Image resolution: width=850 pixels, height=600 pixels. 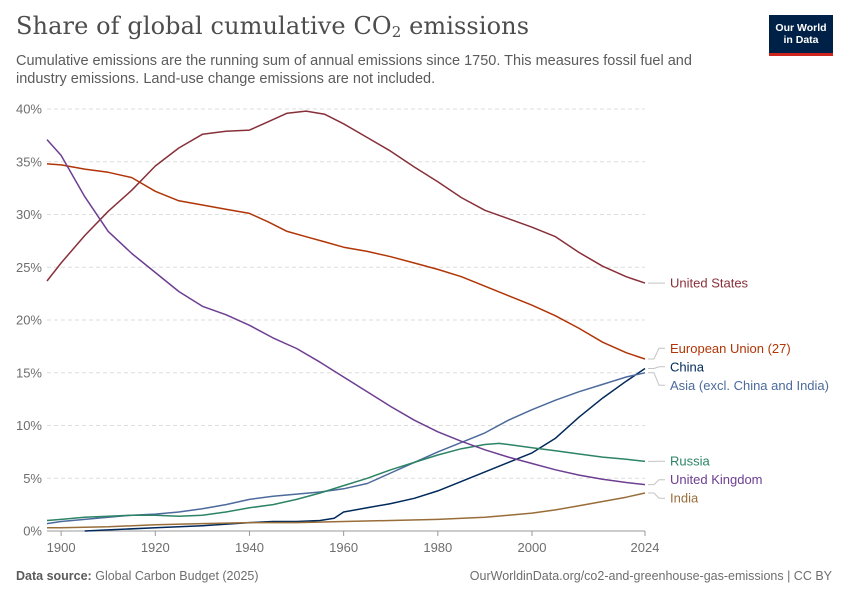 I want to click on owid-logo: Our World in Data, so click(x=801, y=35).